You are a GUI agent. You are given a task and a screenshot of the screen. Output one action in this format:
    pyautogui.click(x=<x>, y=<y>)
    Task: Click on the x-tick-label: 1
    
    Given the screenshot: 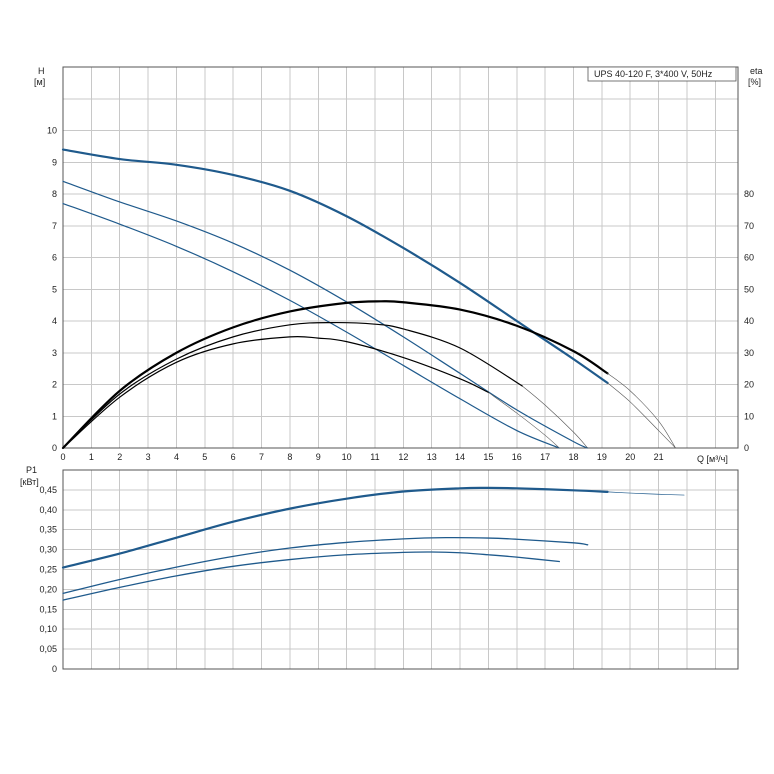 What is the action you would take?
    pyautogui.click(x=91, y=457)
    